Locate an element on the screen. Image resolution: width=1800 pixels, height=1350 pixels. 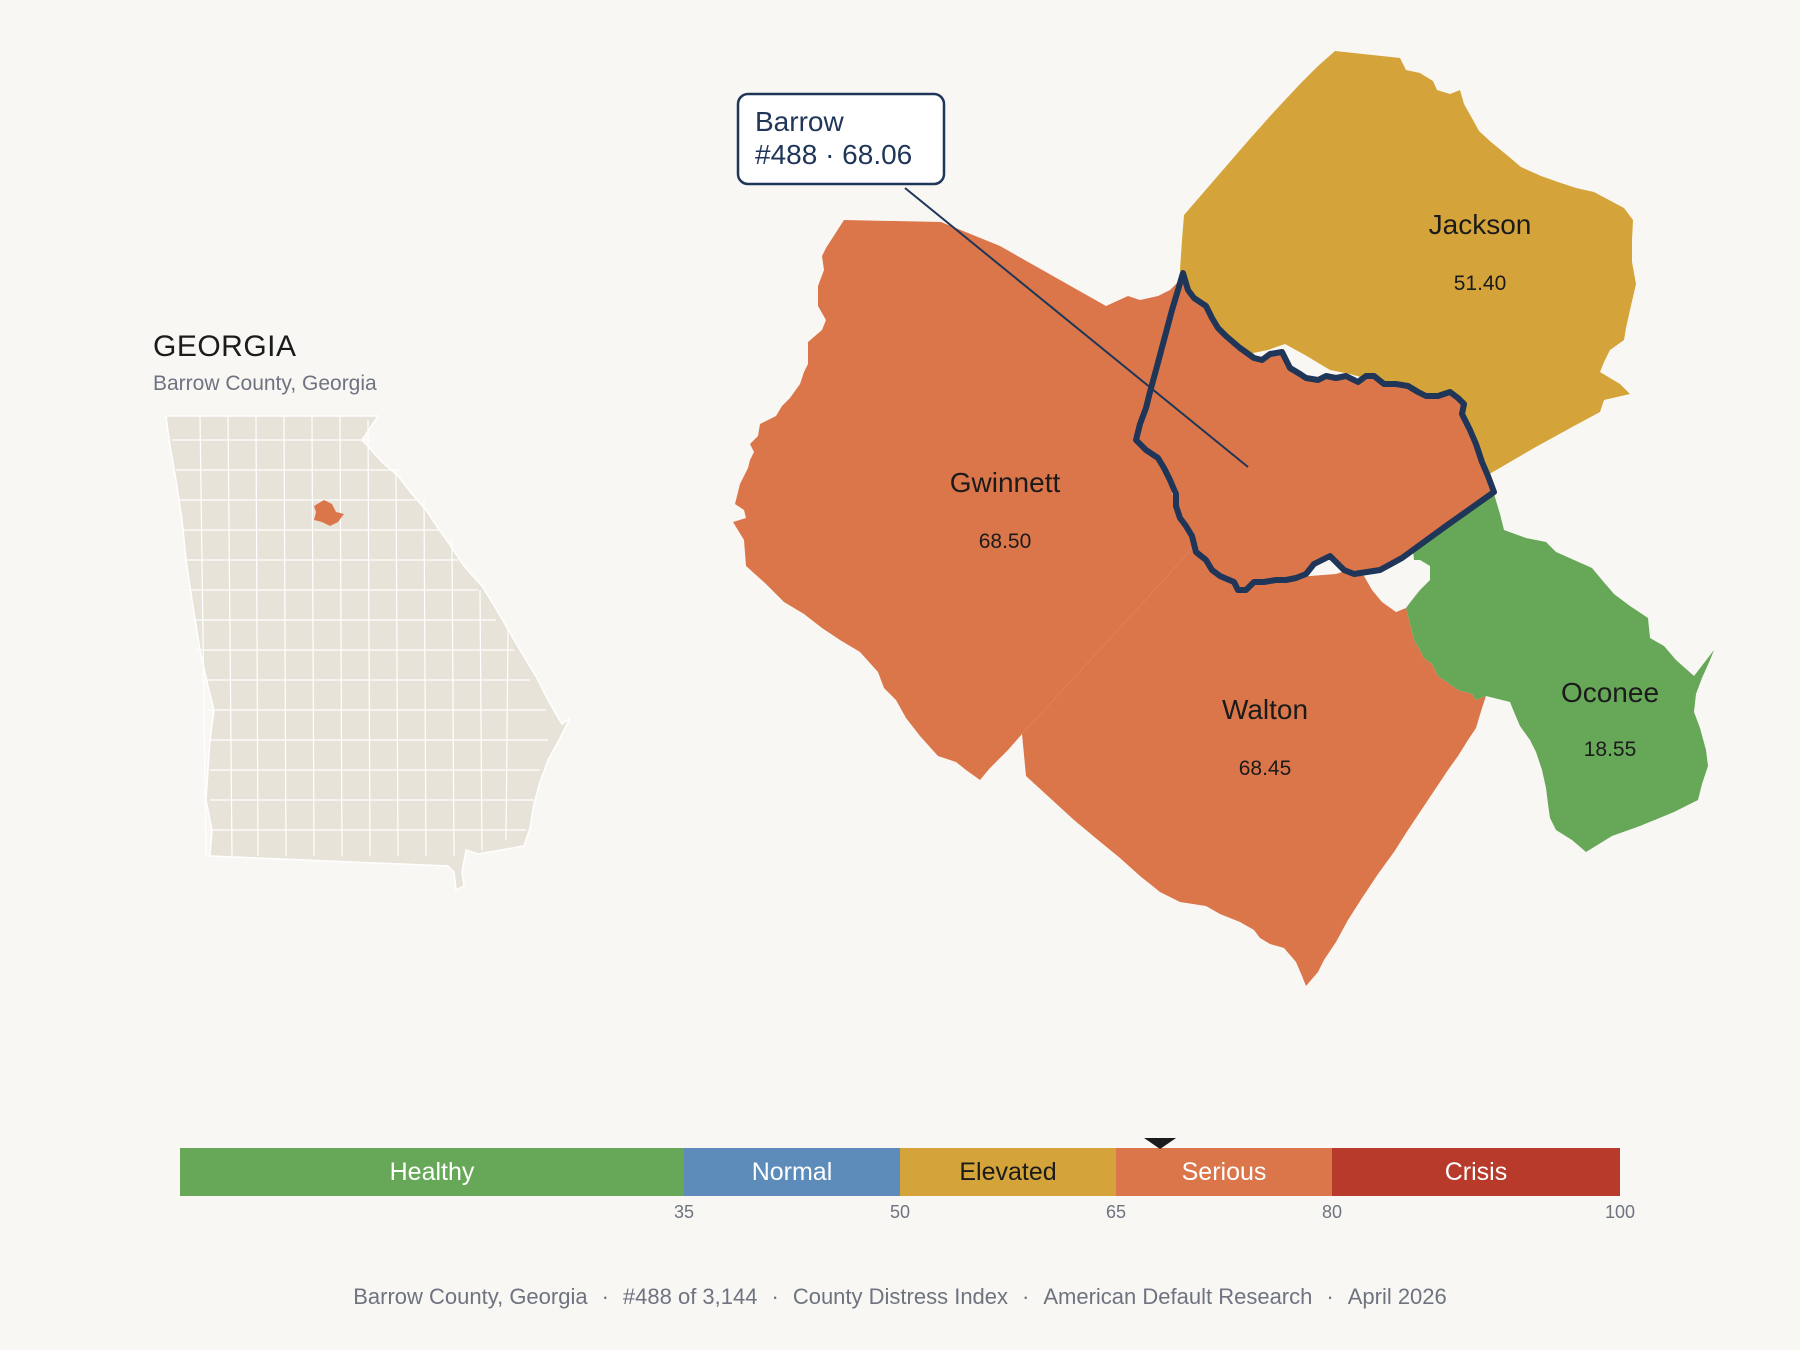
label-gwinnett-name: Gwinnett is located at coordinates (1005, 482).